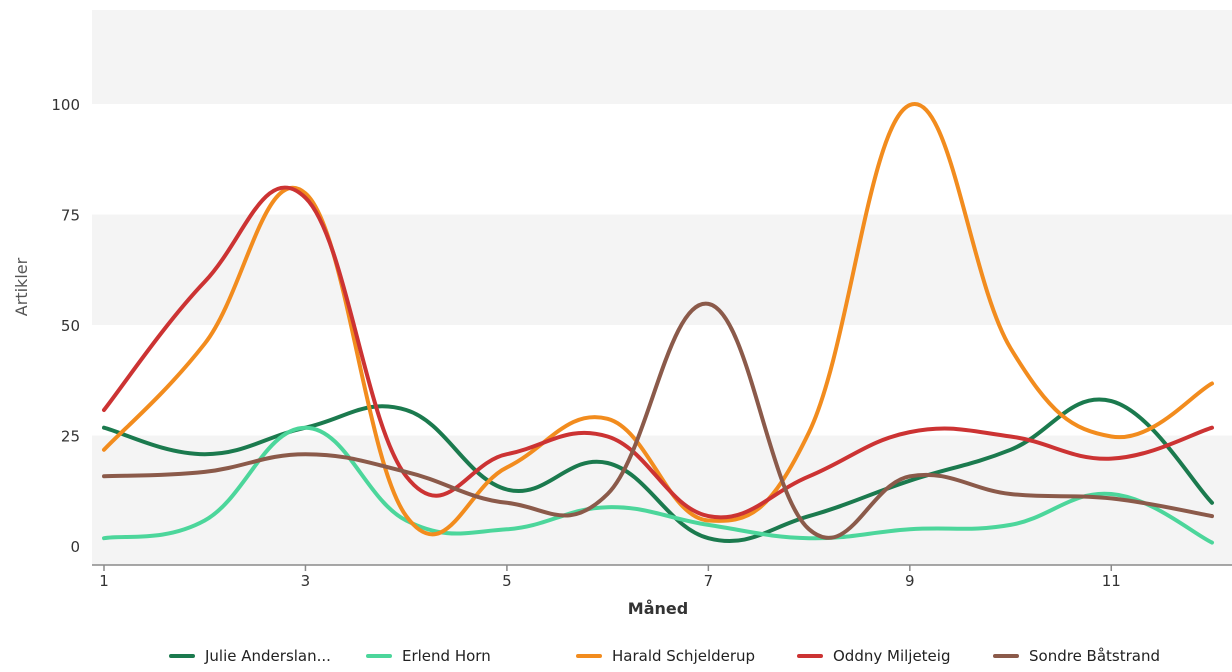 The height and width of the screenshot is (672, 1232). What do you see at coordinates (70, 437) in the screenshot?
I see `y-tick-label: 25` at bounding box center [70, 437].